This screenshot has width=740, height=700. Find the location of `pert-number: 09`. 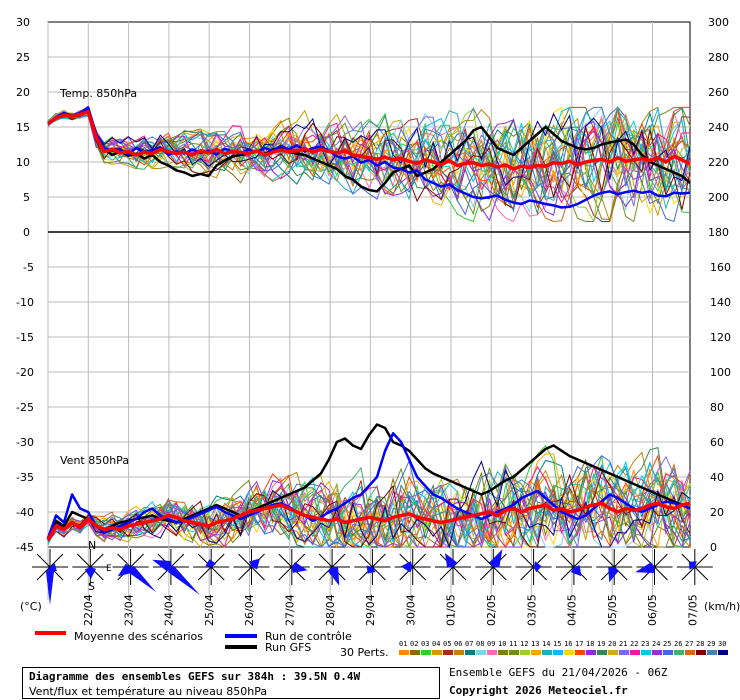

pert-number: 09 is located at coordinates (491, 644).